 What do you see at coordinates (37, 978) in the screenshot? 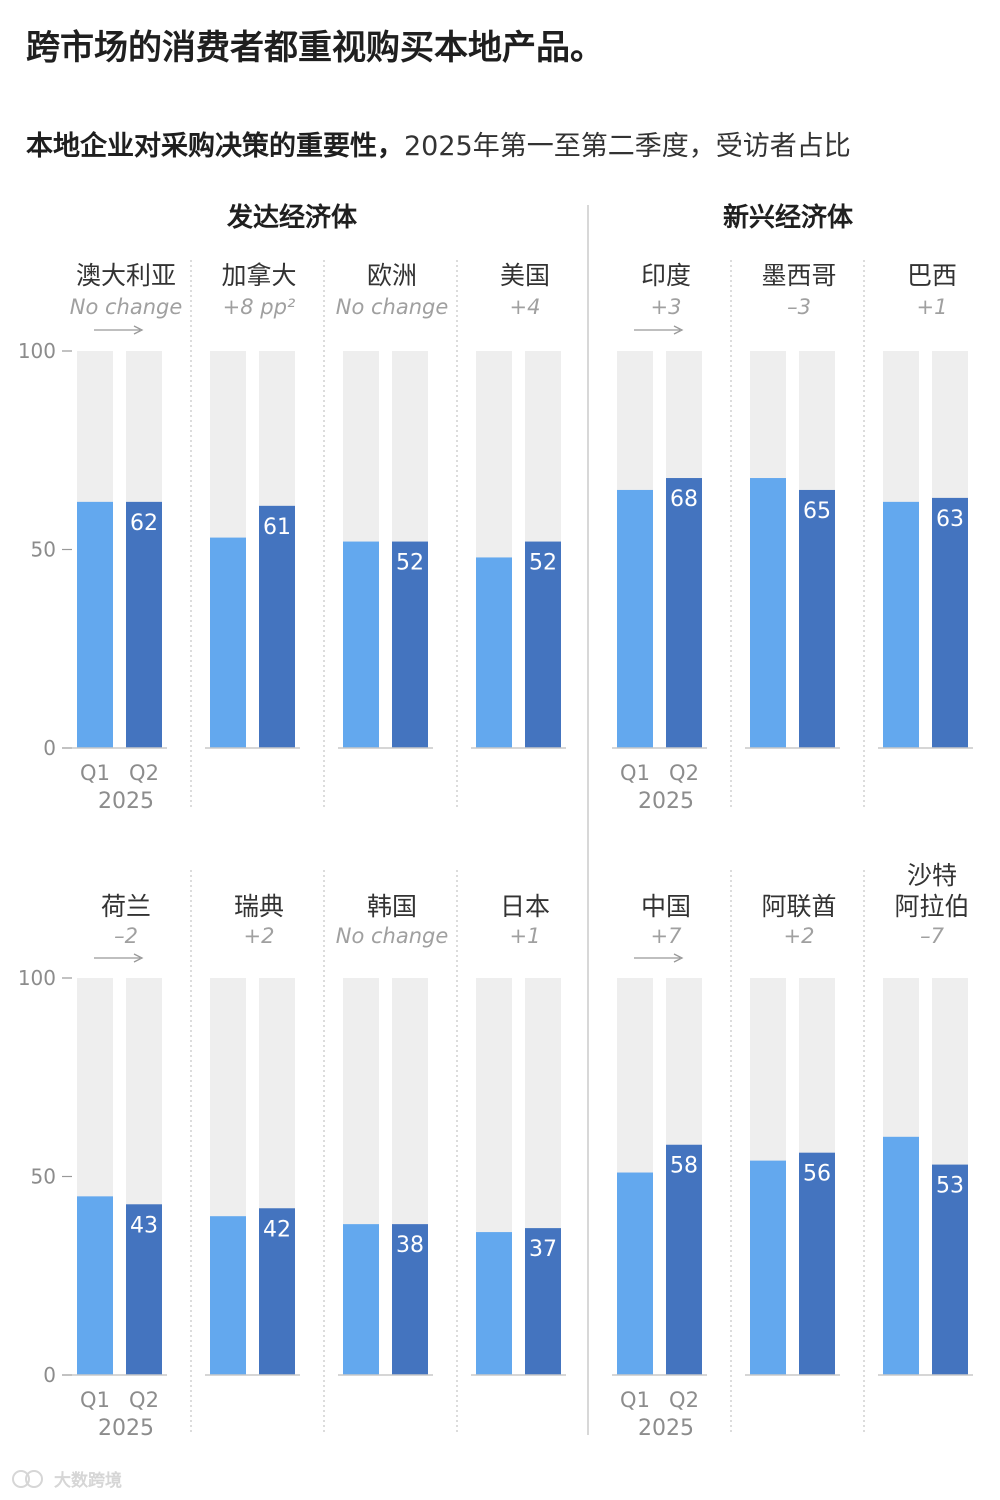
I see `y-tick-label: 100` at bounding box center [37, 978].